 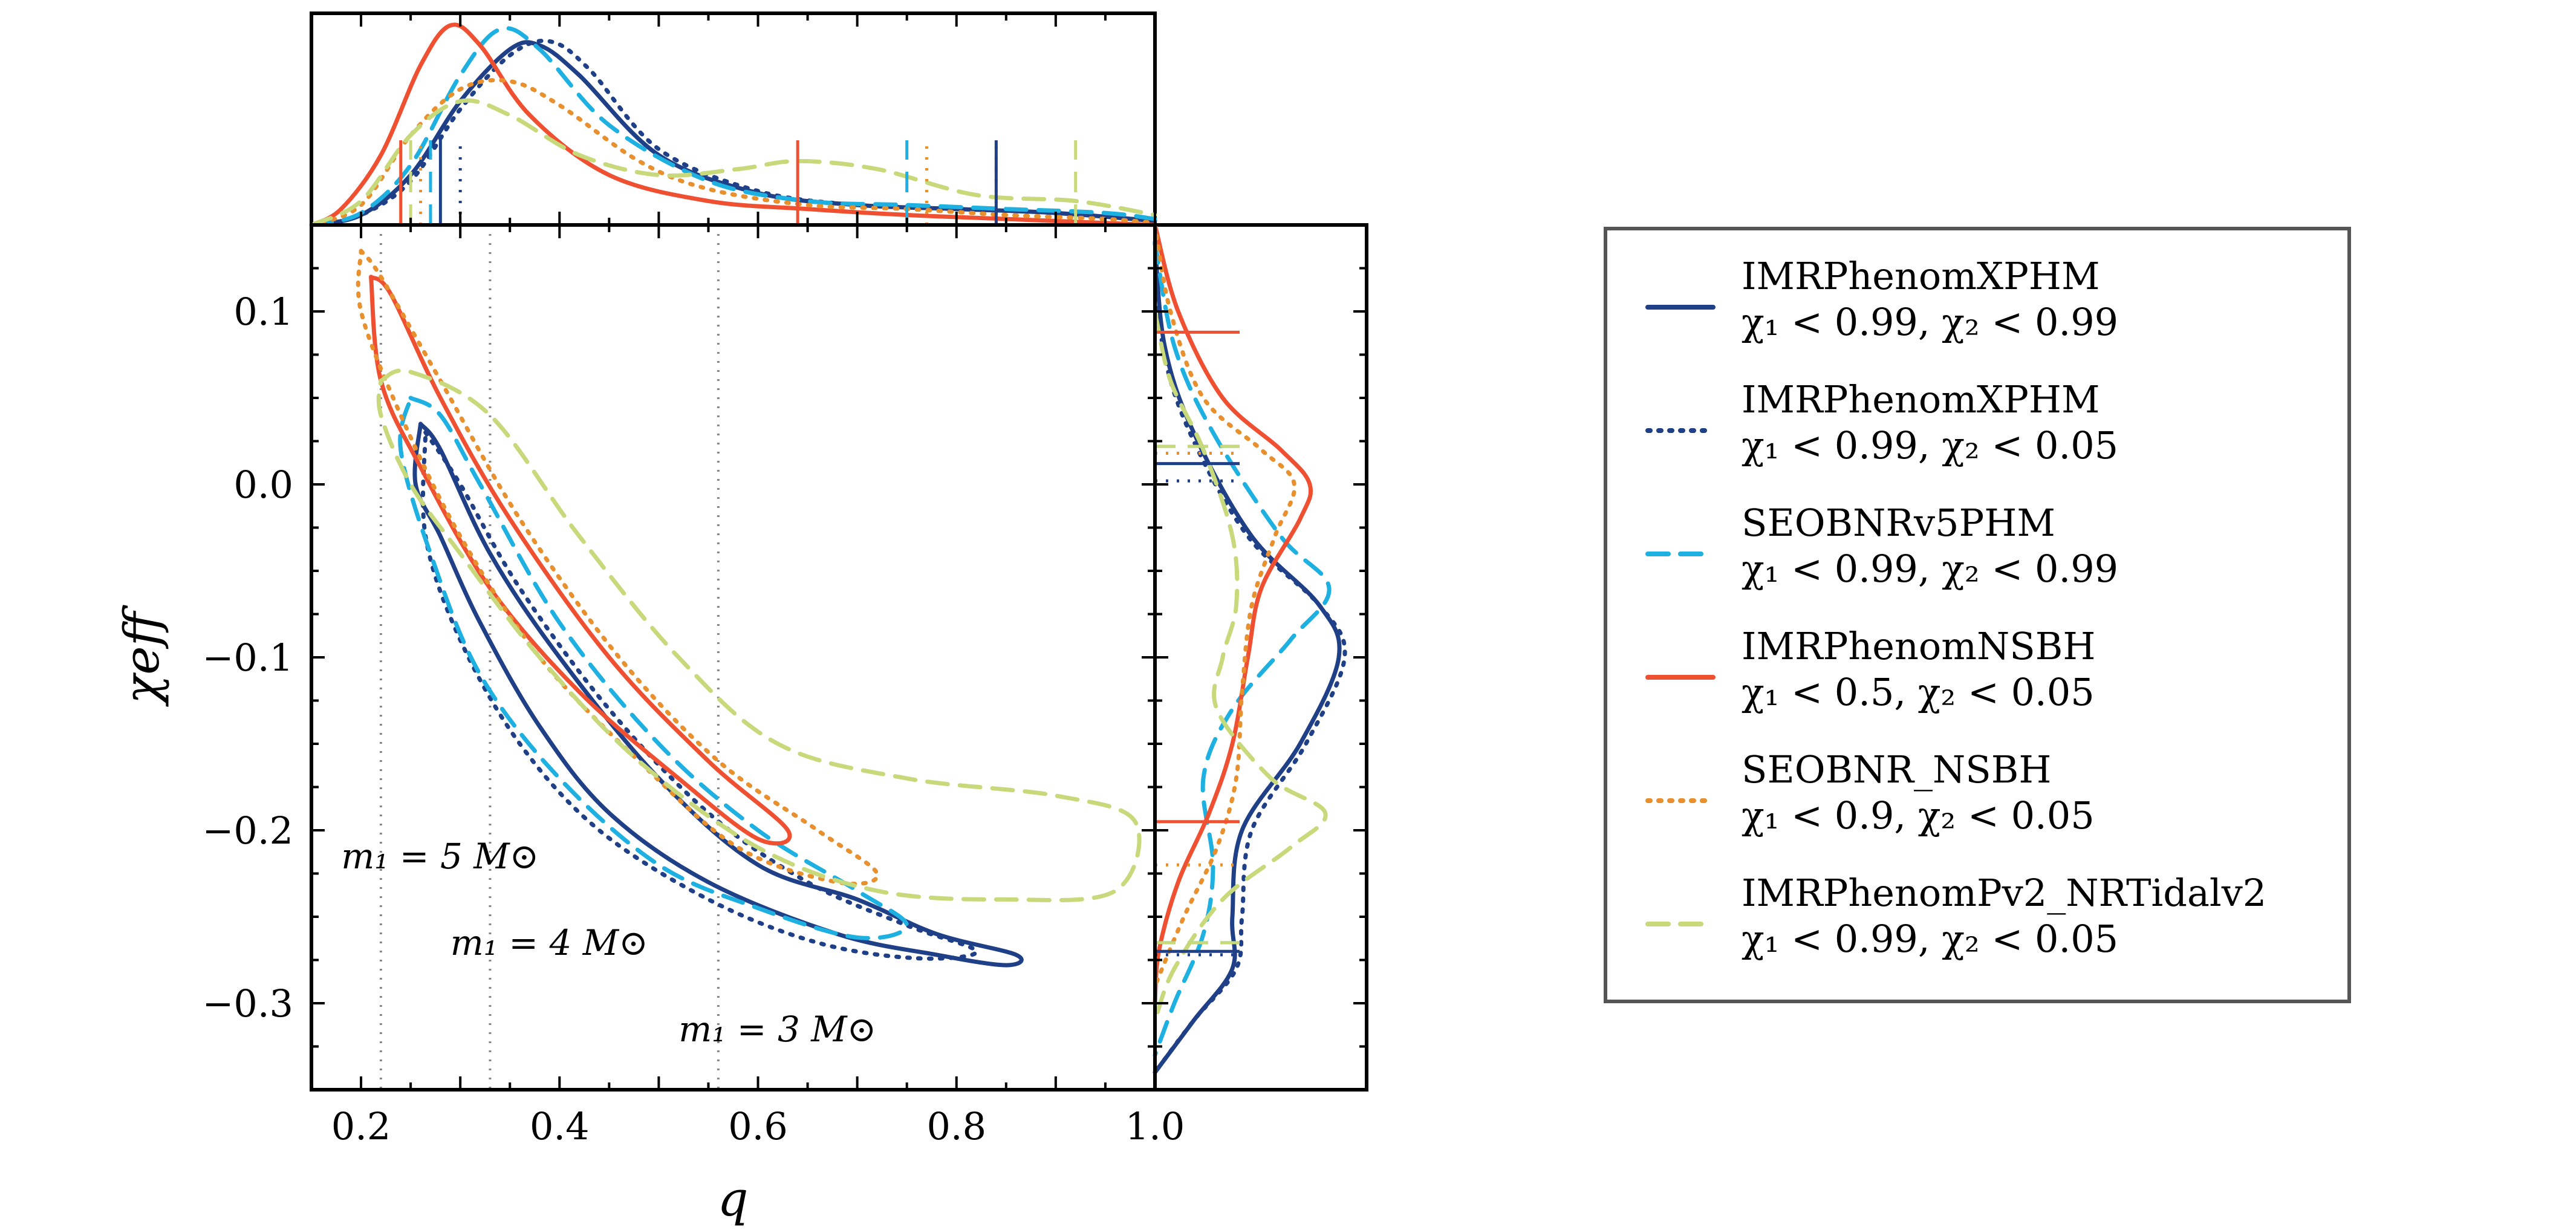 What do you see at coordinates (956, 1126) in the screenshot?
I see `x-tick-label: 0.8` at bounding box center [956, 1126].